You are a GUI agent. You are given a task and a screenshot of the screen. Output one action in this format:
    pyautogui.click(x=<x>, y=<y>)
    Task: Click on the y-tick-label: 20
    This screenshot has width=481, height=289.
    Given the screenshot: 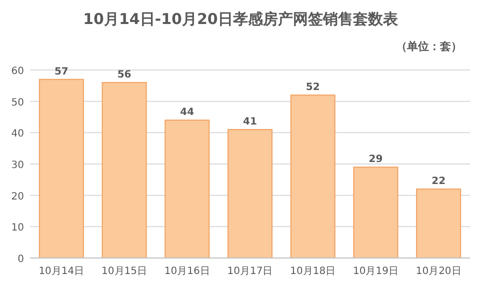 What is the action you would take?
    pyautogui.click(x=17, y=196)
    